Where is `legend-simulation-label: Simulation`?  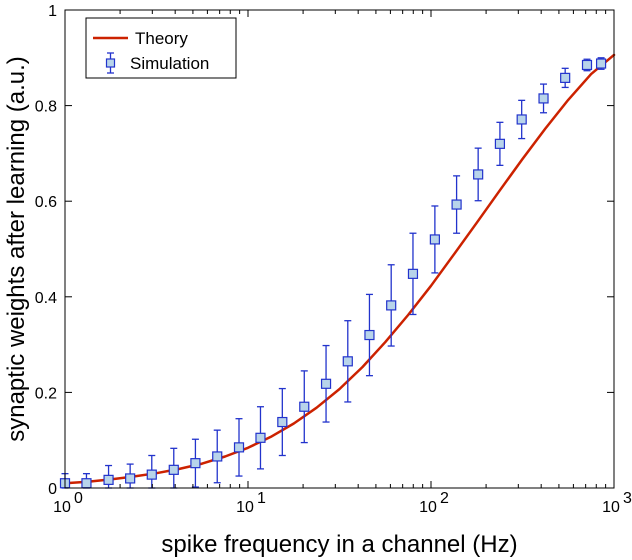
legend-simulation-label: Simulation is located at coordinates (169, 63).